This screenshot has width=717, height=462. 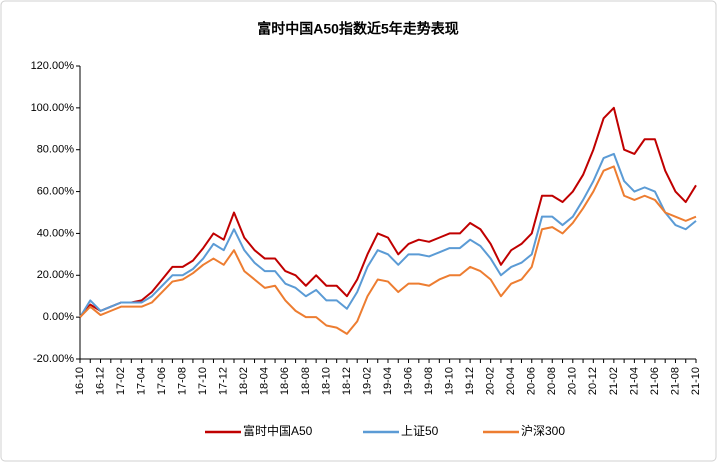 I want to click on x-tick-label: 20-04, so click(x=511, y=381).